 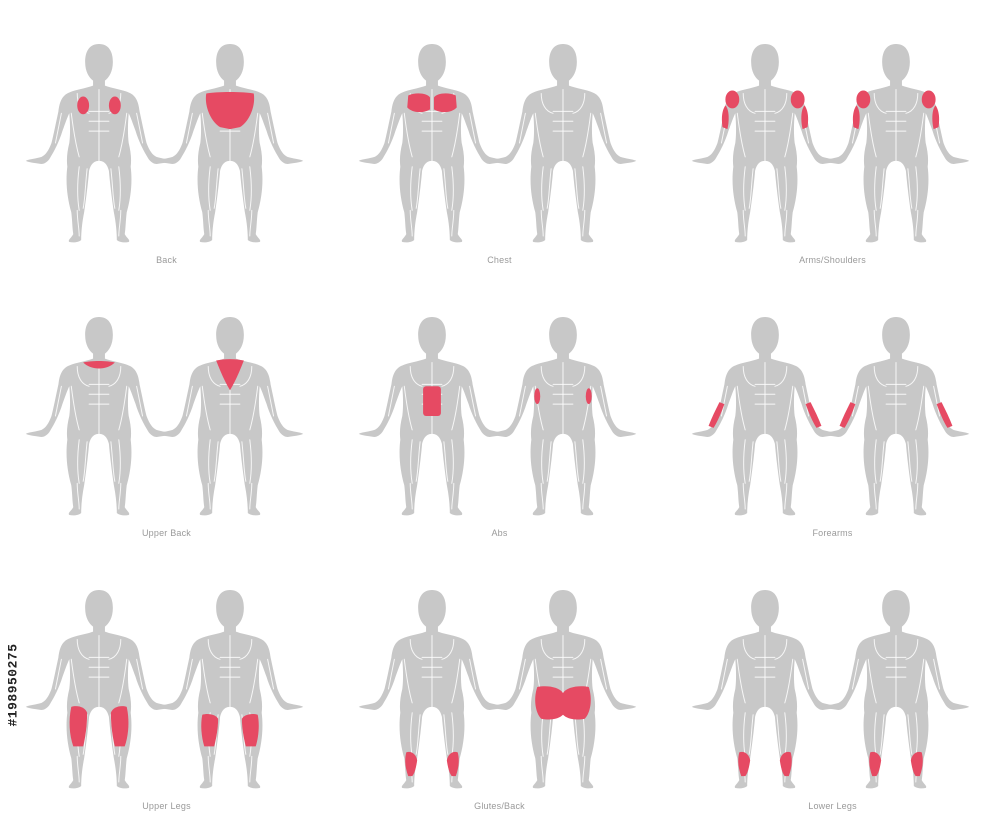 I want to click on muscle-panel: Upper Back, so click(x=166, y=409).